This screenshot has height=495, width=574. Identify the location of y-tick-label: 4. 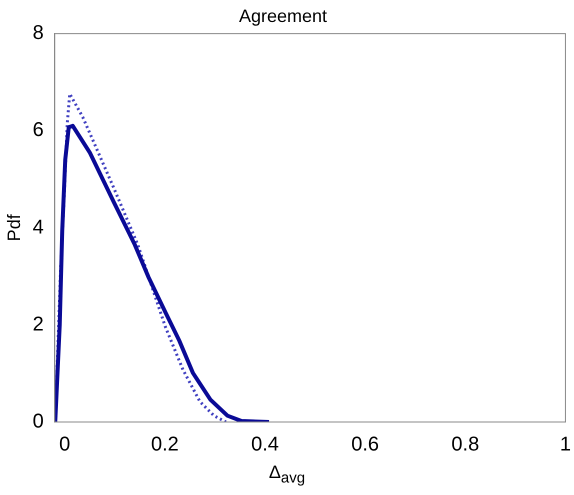
(38, 227).